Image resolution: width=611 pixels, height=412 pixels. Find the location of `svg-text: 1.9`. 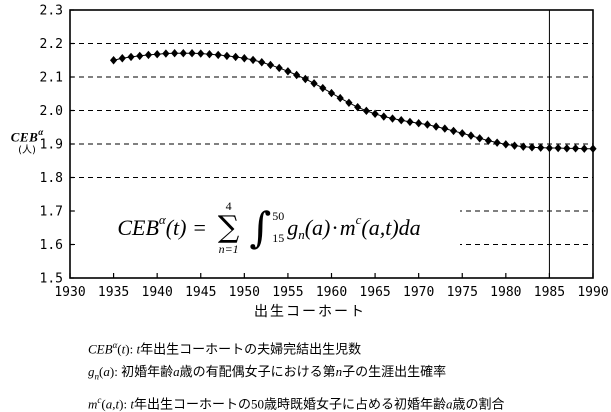

svg-text: 1.9 is located at coordinates (51, 145).